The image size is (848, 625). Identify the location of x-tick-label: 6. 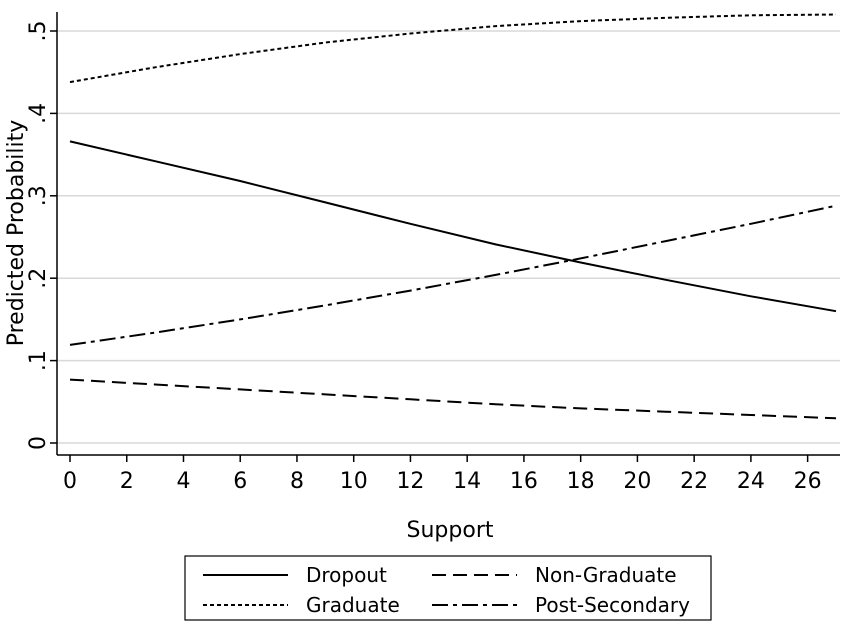
(240, 481).